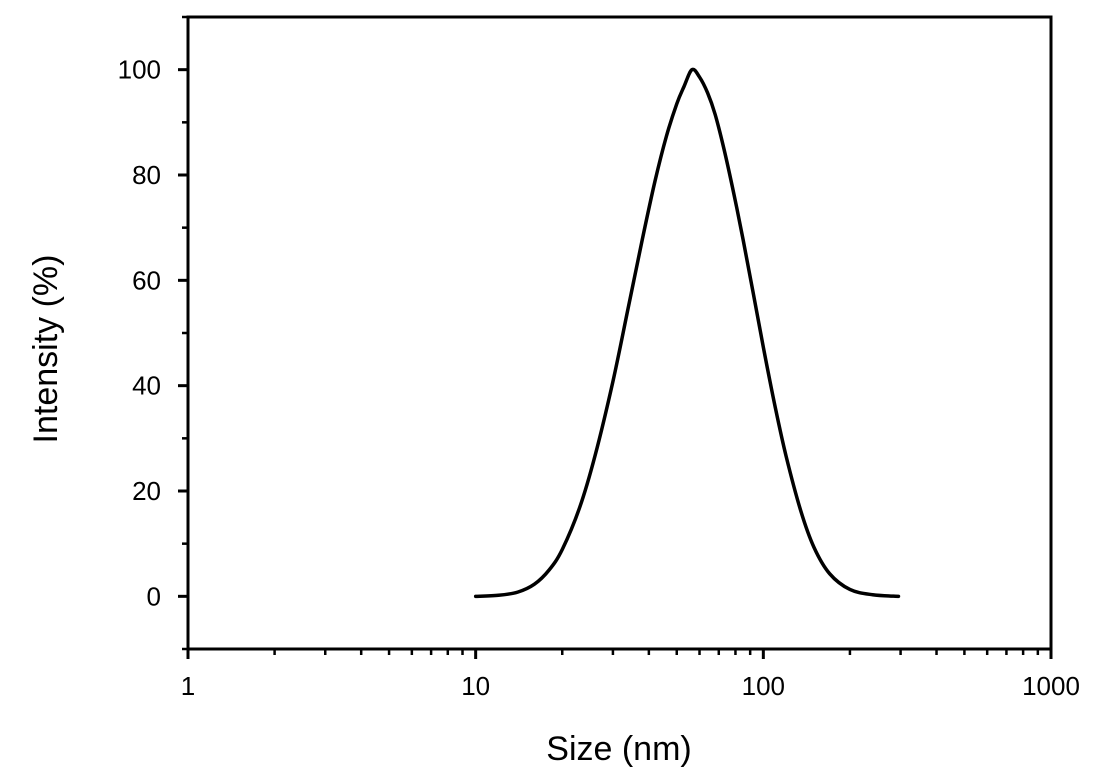 This screenshot has height=773, width=1110. What do you see at coordinates (146, 386) in the screenshot?
I see `y-tick-label: 40` at bounding box center [146, 386].